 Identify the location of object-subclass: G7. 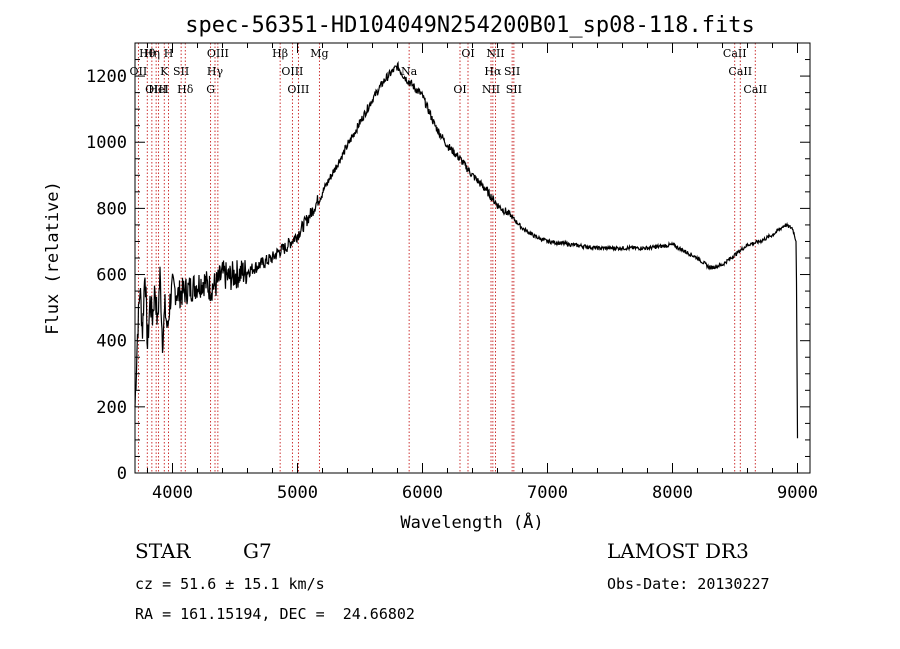
(257, 551).